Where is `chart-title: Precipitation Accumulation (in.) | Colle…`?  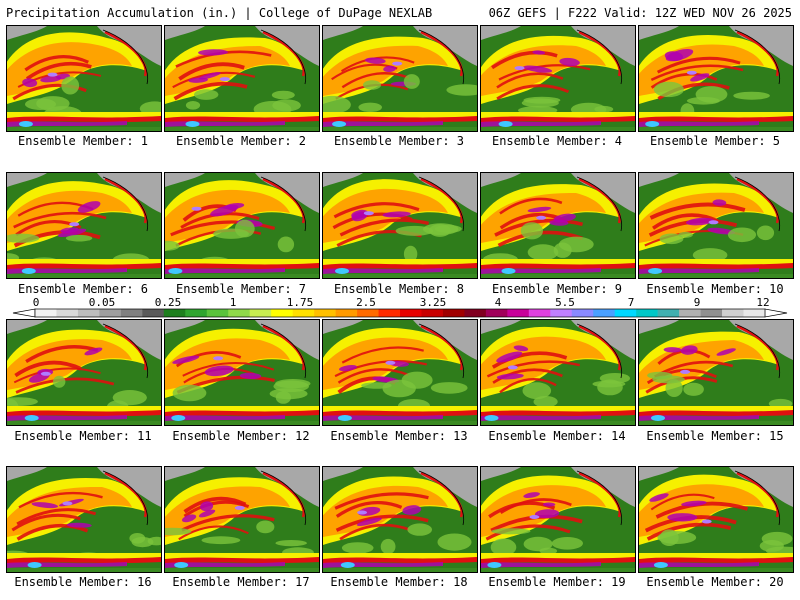 chart-title: Precipitation Accumulation (in.) | Colle… is located at coordinates (219, 13).